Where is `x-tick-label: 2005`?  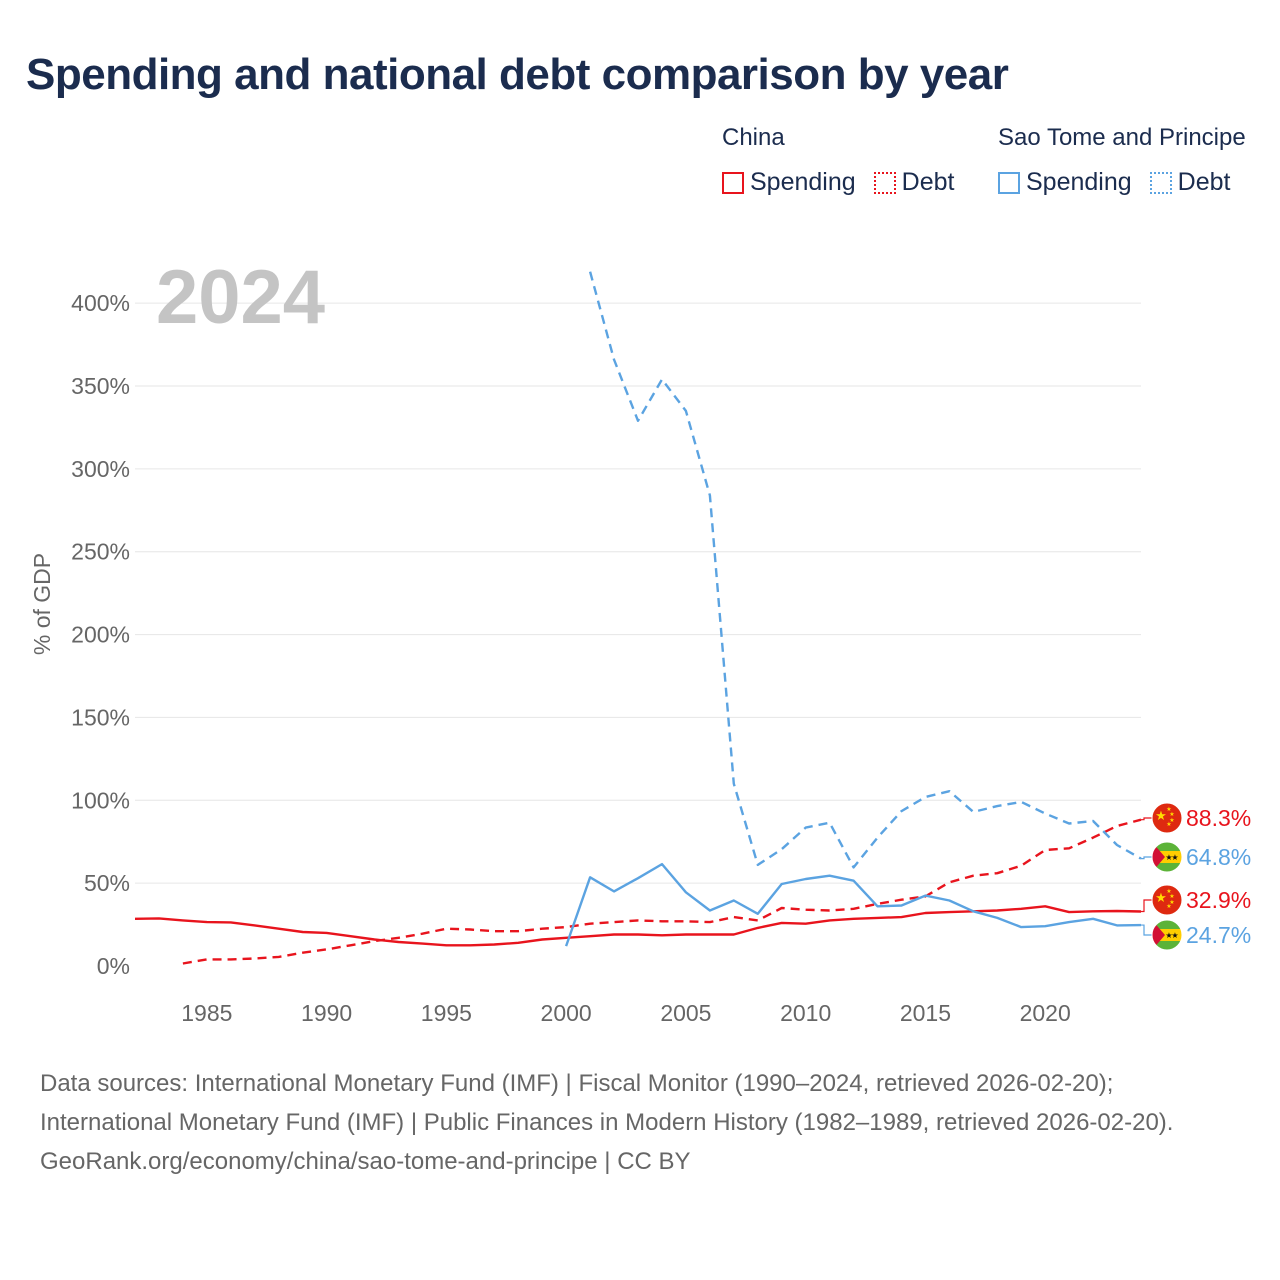 x-tick-label: 2005 is located at coordinates (685, 1013).